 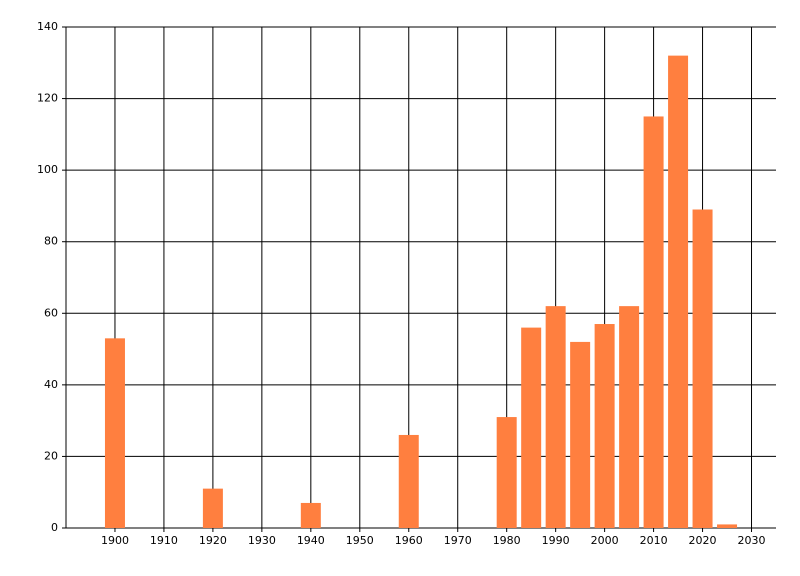 What do you see at coordinates (47, 26) in the screenshot?
I see `y-tick-label: 140` at bounding box center [47, 26].